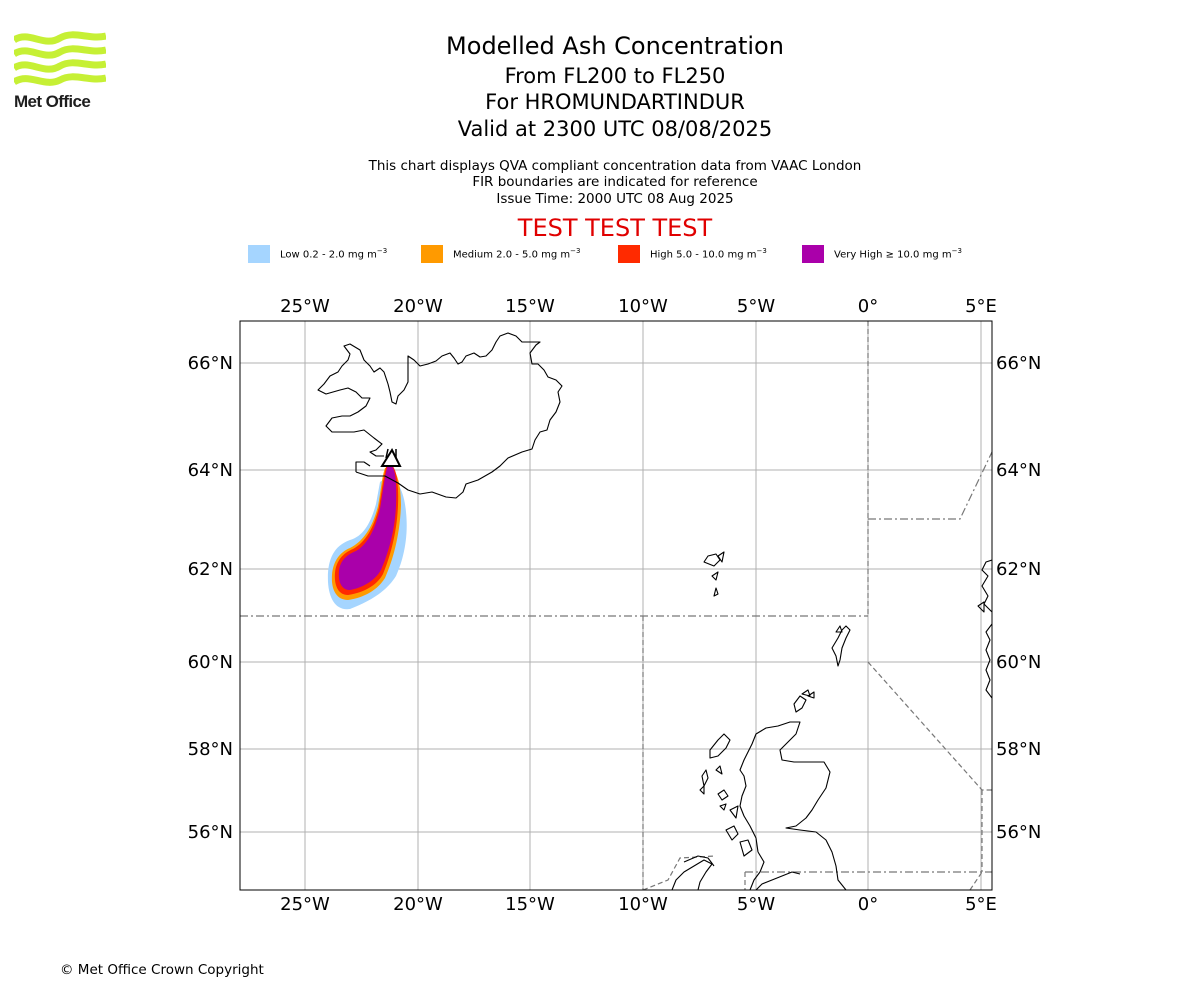  I want to click on lon-ticks-bottom: 25°W 20°W 15°W 10°W 5°W 0° 5°E, so click(638, 904).